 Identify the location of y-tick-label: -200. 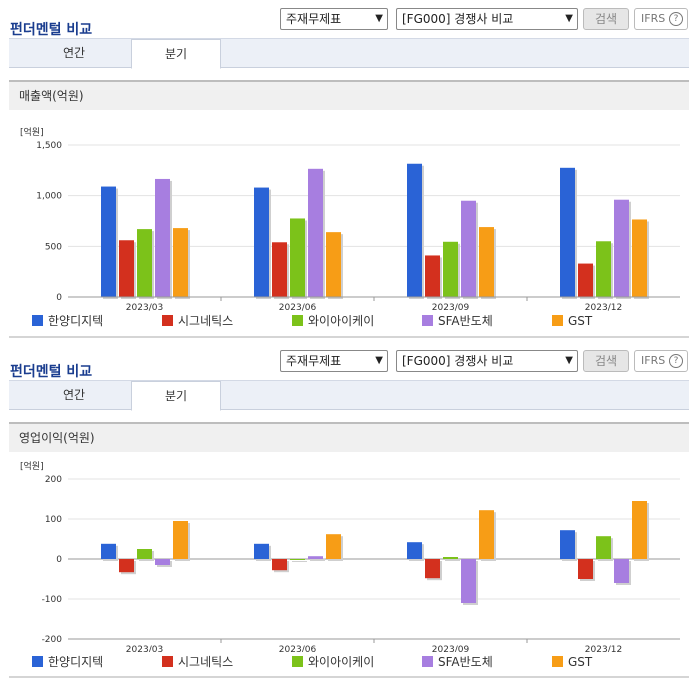
(52, 640).